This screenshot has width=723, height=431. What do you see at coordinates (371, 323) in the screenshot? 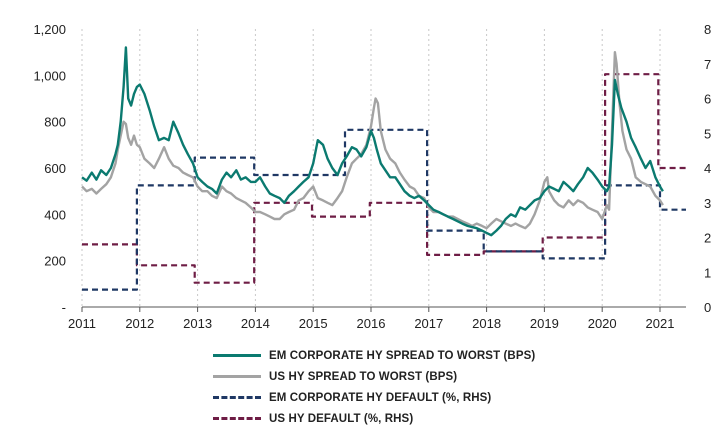
I see `x-tick-label: 2016` at bounding box center [371, 323].